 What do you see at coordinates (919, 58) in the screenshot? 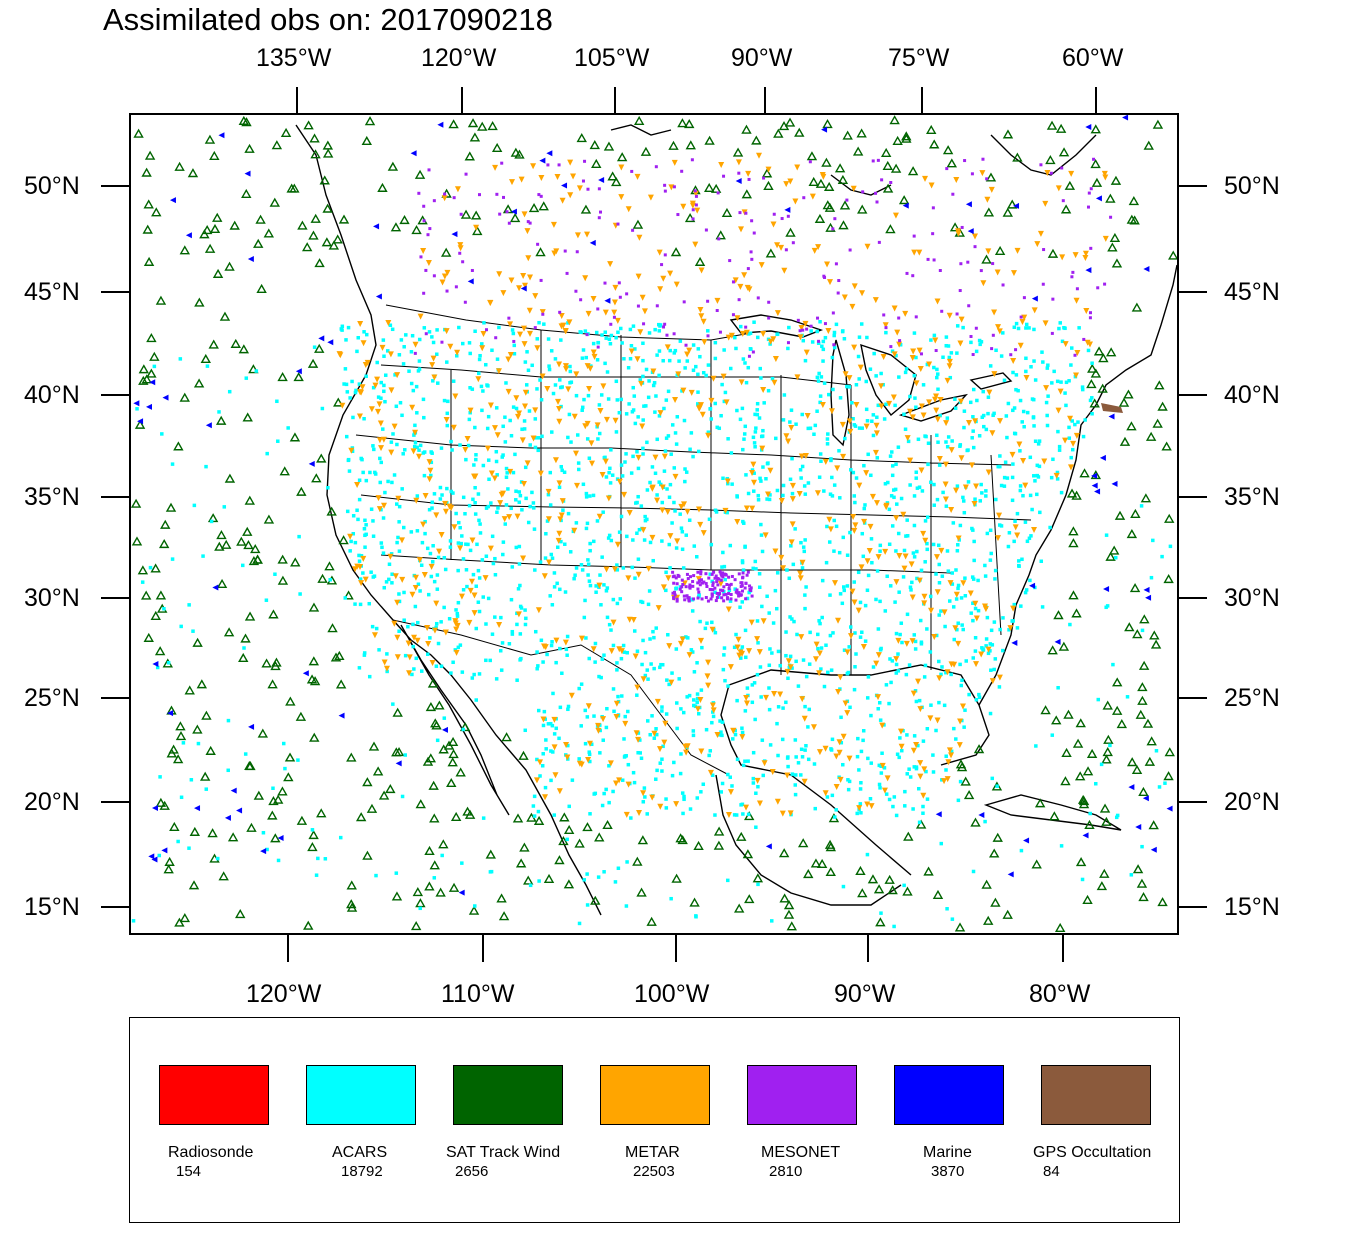
I see `top-lon-label: 75°W` at bounding box center [919, 58].